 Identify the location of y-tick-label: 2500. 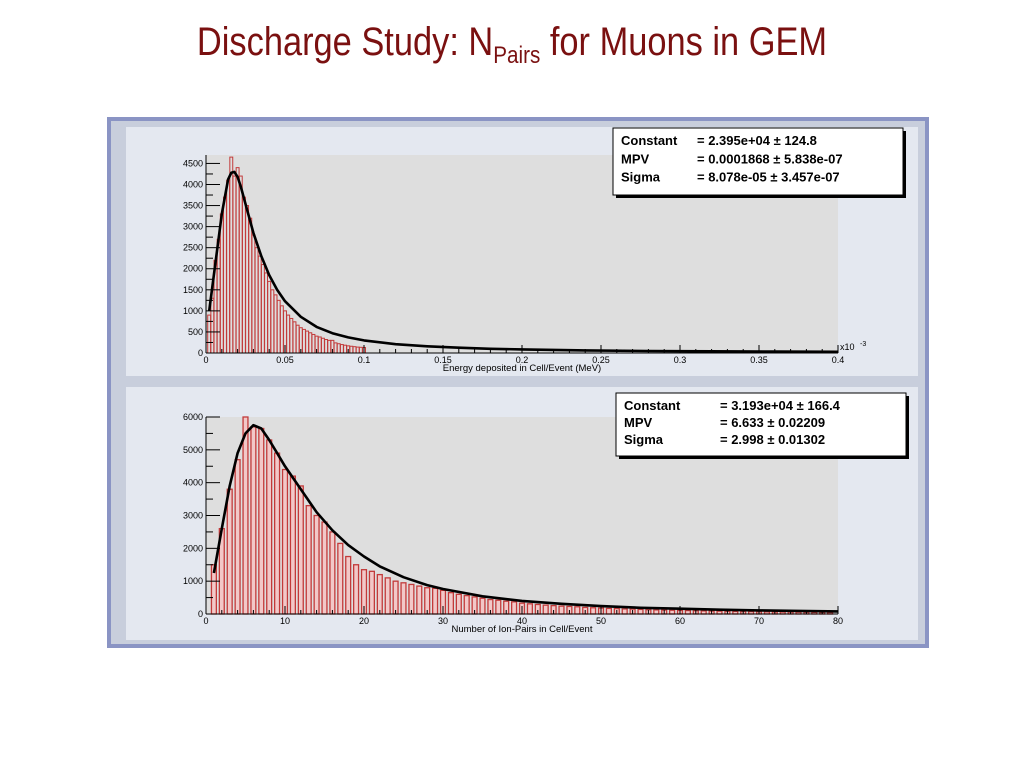
(193, 248).